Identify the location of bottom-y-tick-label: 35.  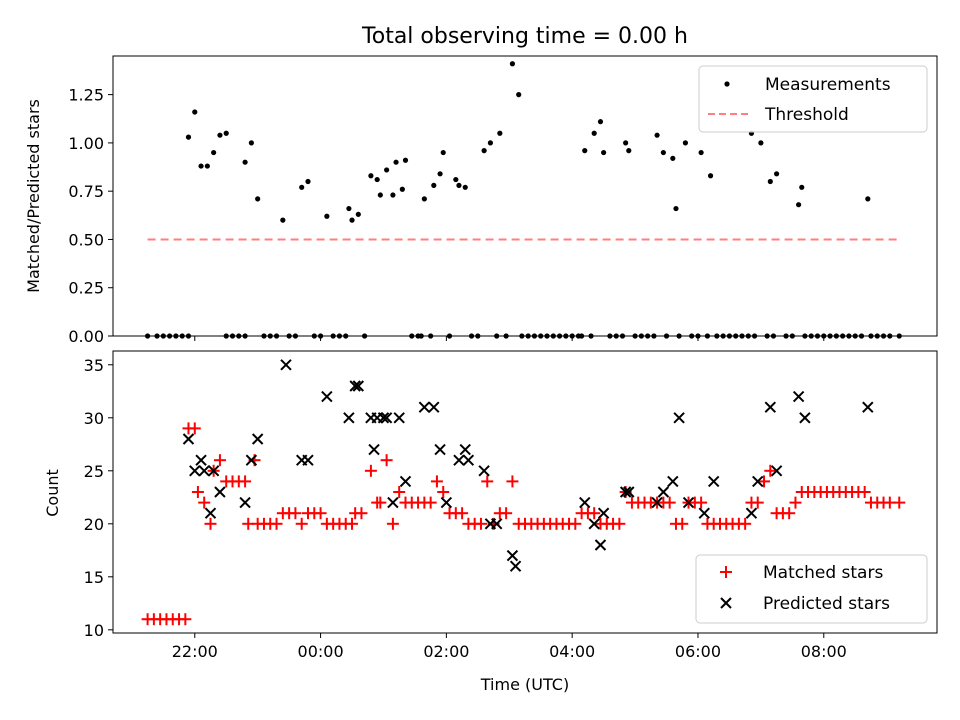
(94, 365).